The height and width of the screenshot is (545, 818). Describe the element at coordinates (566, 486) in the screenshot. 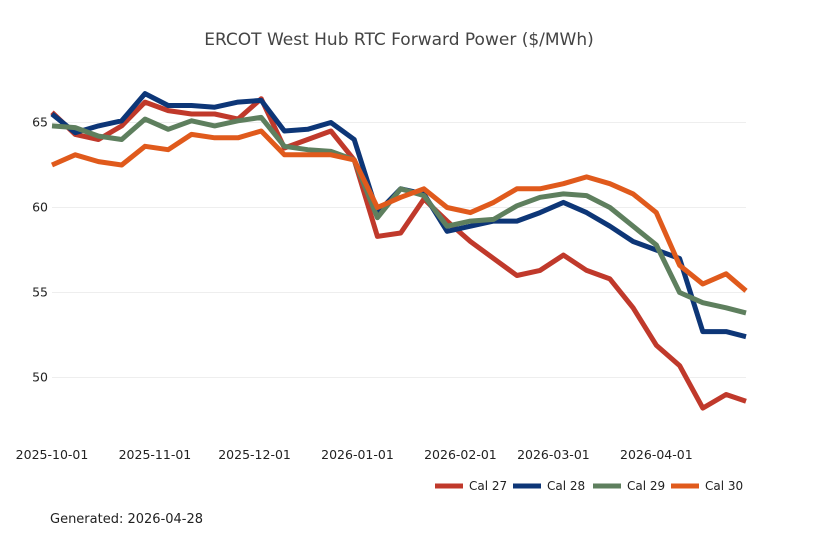

I see `legend-label: Cal 28` at that location.